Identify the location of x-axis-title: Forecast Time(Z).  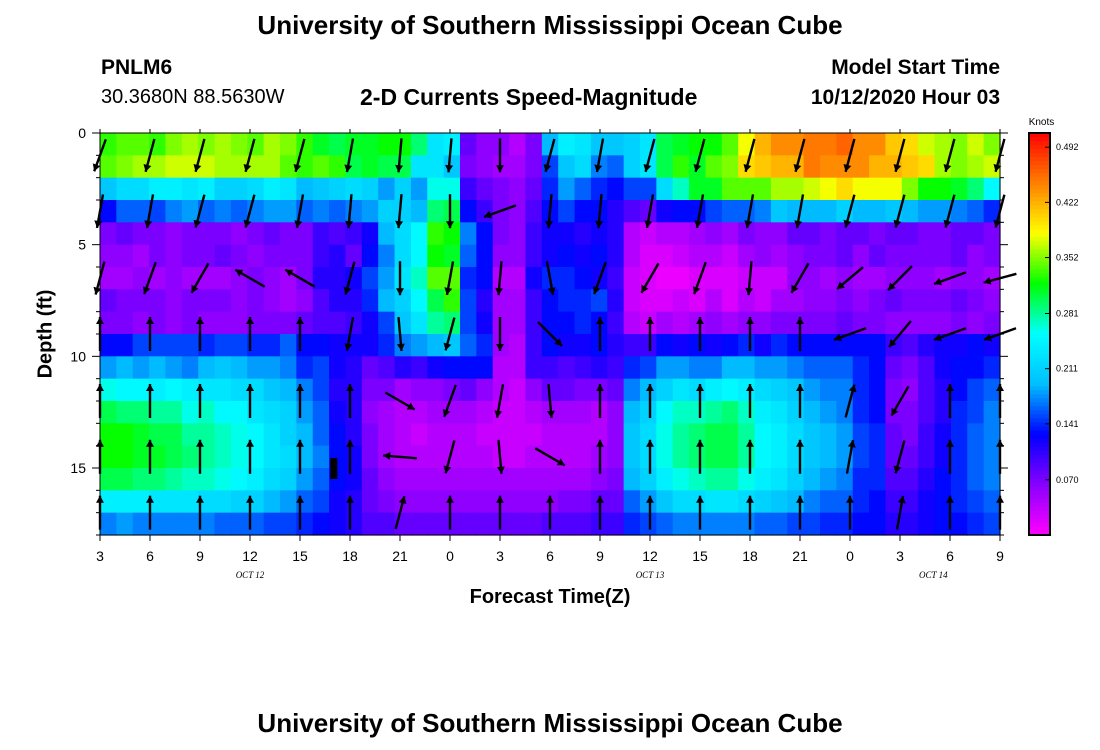
(550, 597).